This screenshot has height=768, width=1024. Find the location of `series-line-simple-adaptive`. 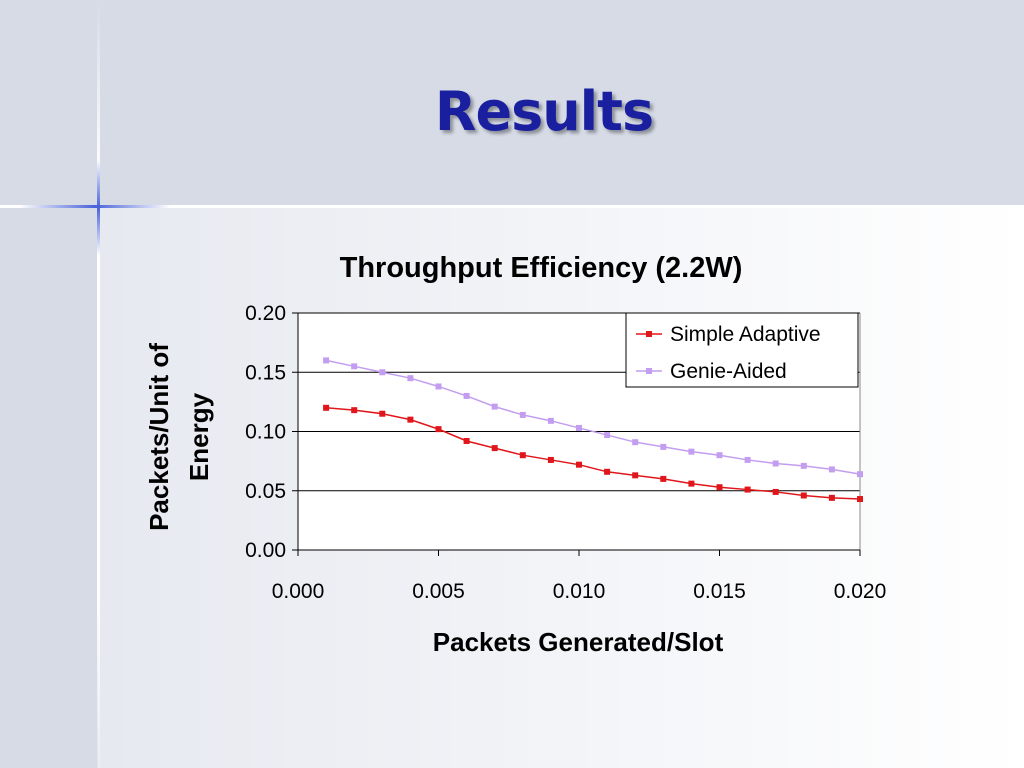

series-line-simple-adaptive is located at coordinates (593, 453).